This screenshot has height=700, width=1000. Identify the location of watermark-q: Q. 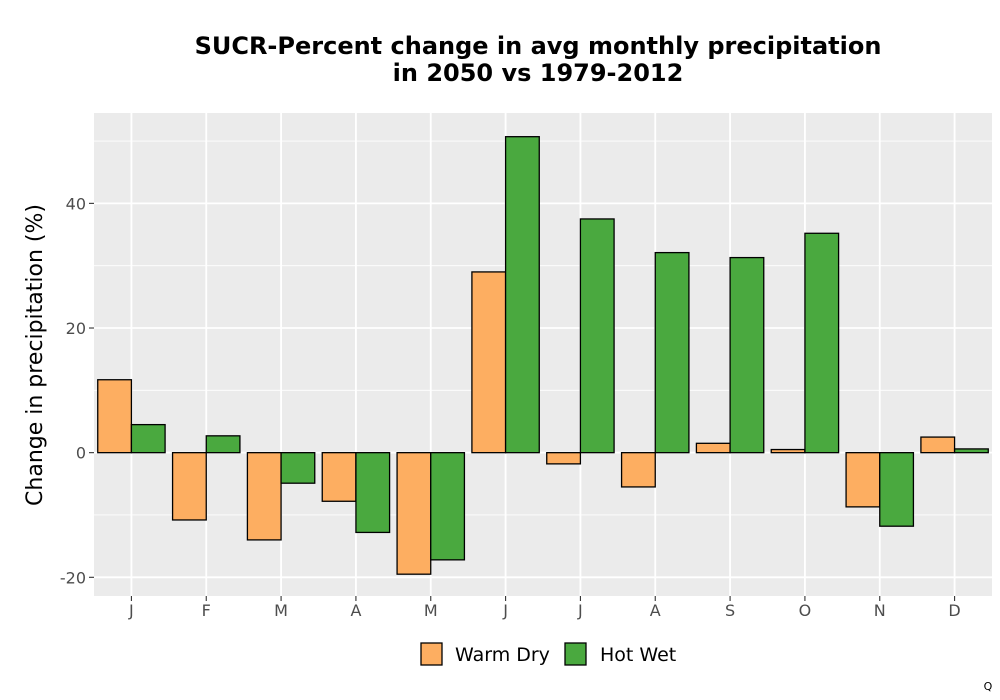
(988, 686).